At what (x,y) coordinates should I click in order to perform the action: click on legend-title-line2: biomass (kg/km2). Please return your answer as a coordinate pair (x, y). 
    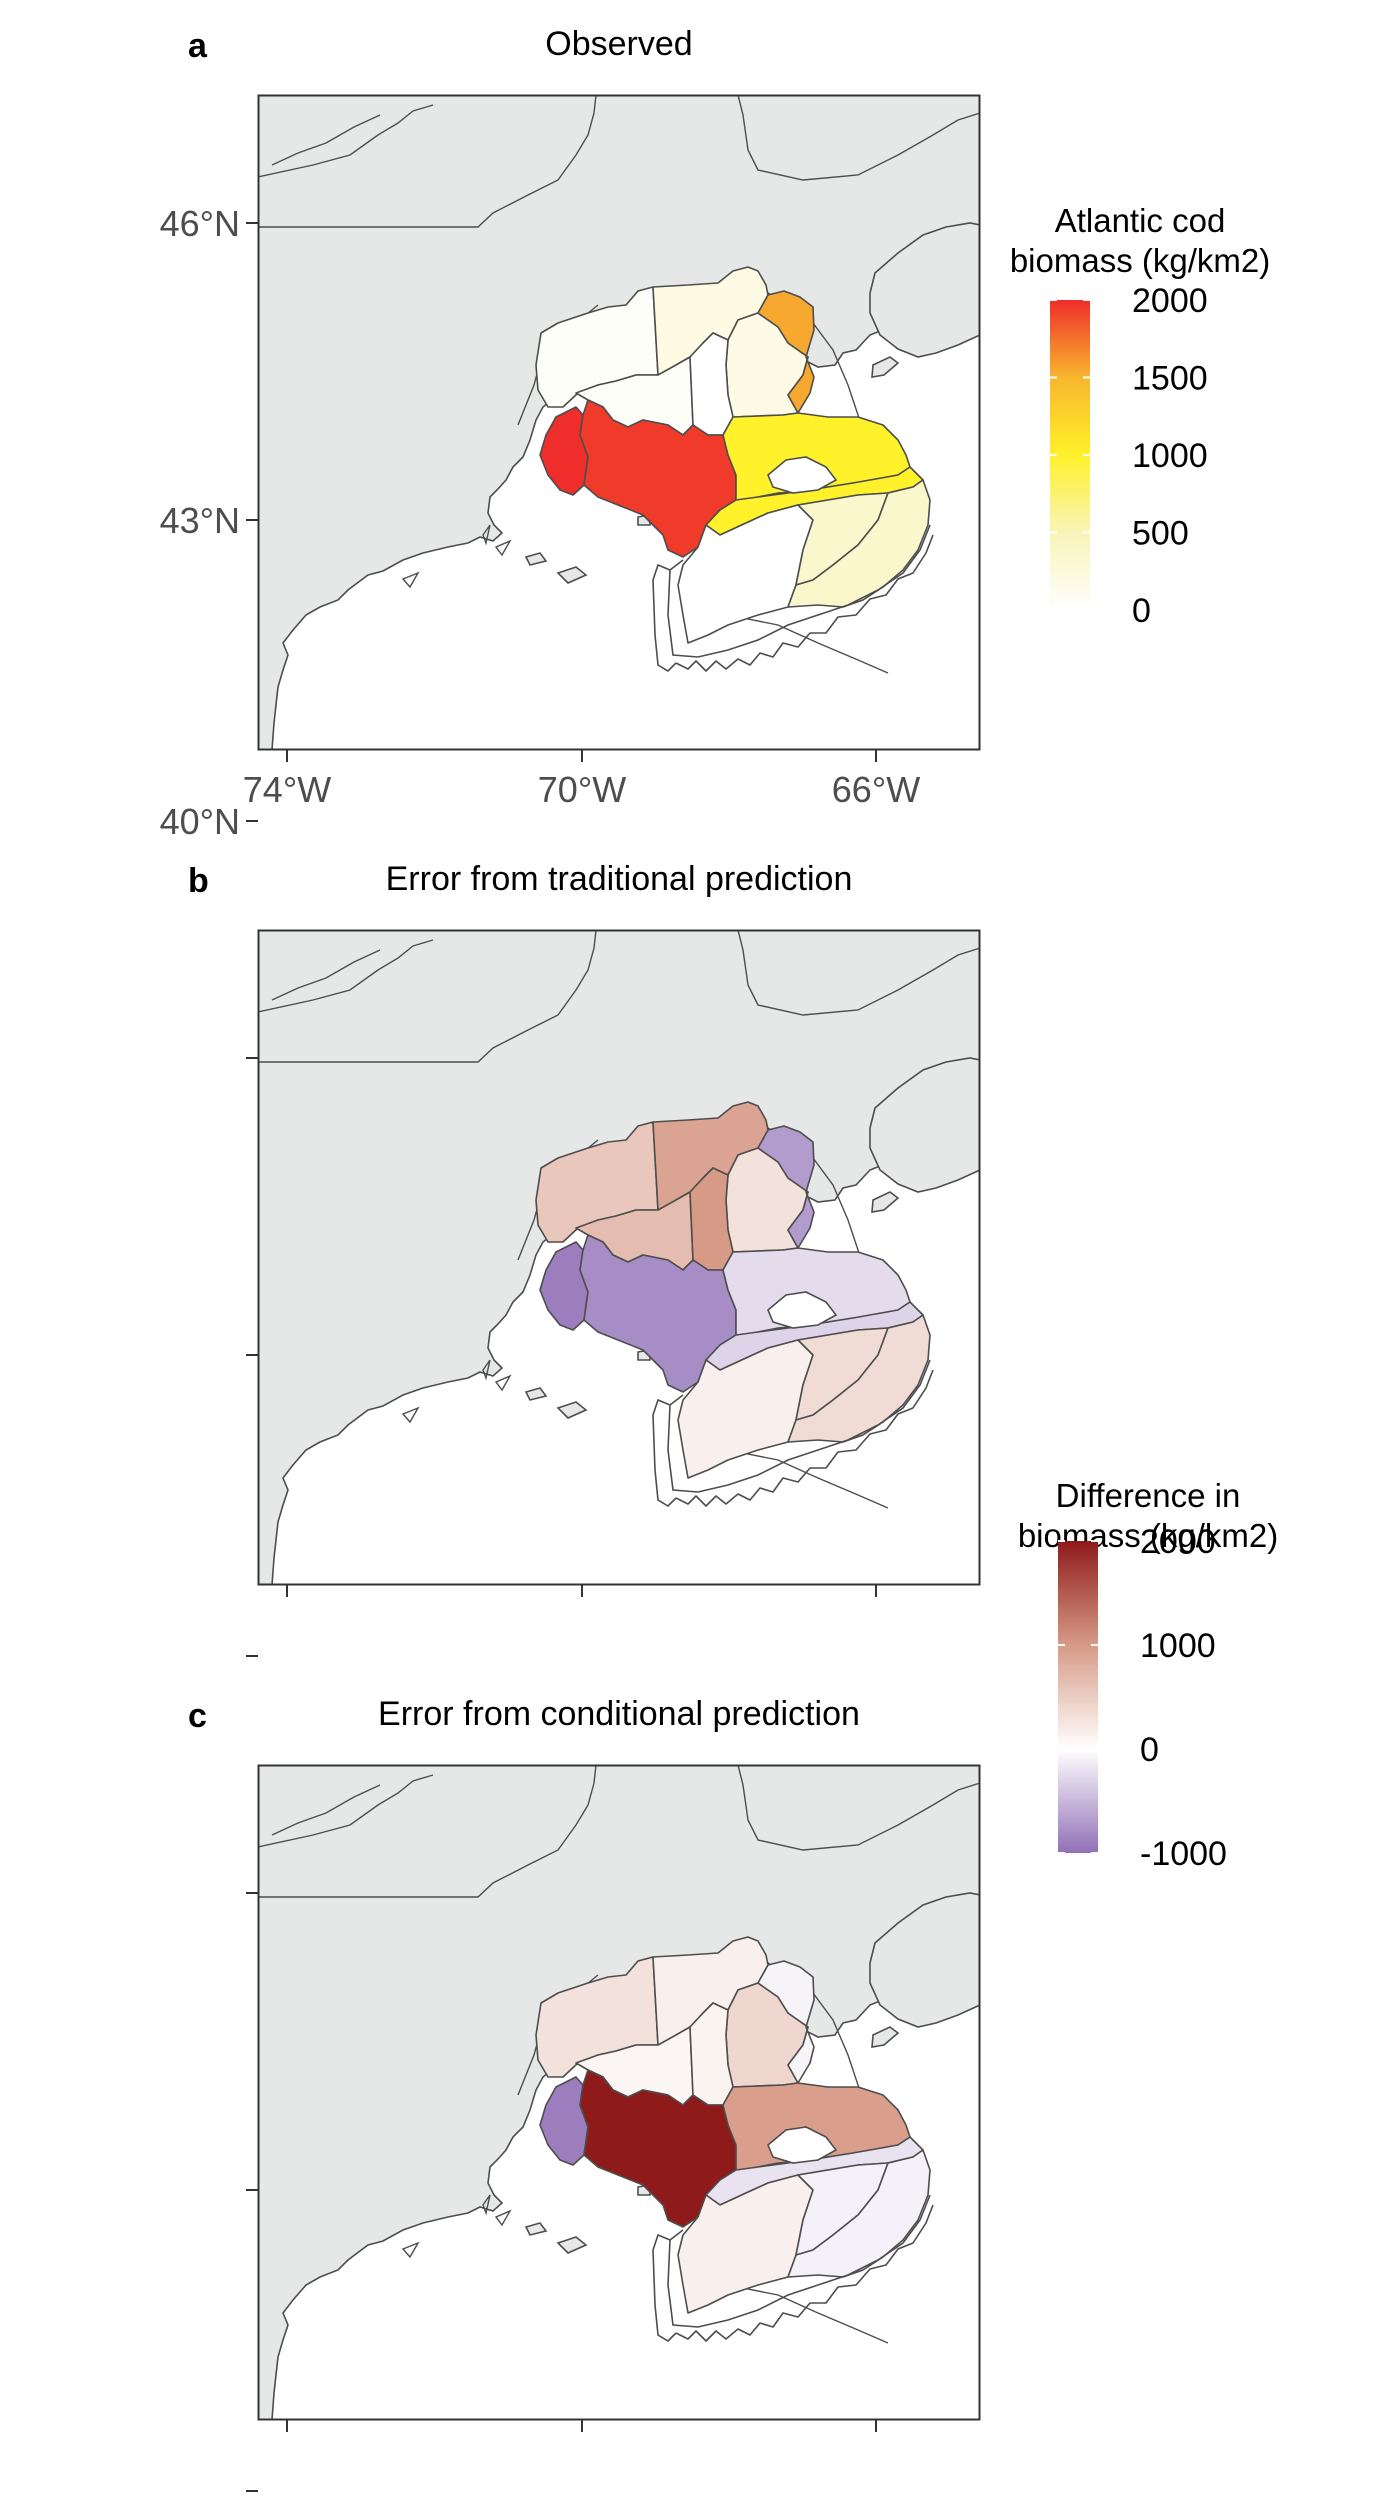
    Looking at the image, I should click on (1140, 260).